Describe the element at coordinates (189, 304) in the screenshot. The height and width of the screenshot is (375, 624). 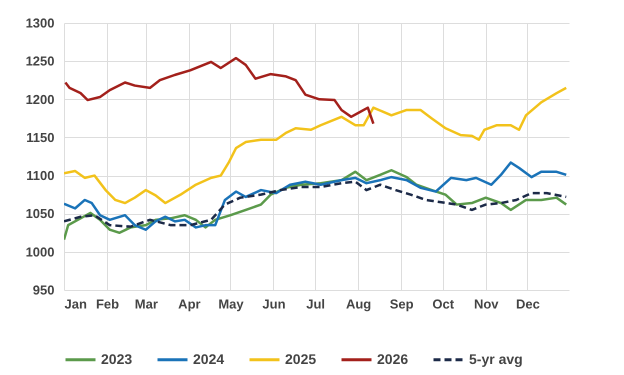
I see `x-tick-label: Apr` at that location.